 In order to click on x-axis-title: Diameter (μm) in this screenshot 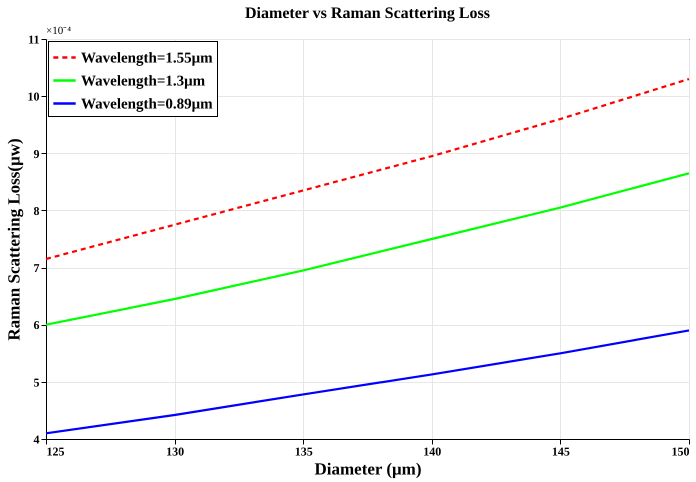, I will do `click(368, 469)`.